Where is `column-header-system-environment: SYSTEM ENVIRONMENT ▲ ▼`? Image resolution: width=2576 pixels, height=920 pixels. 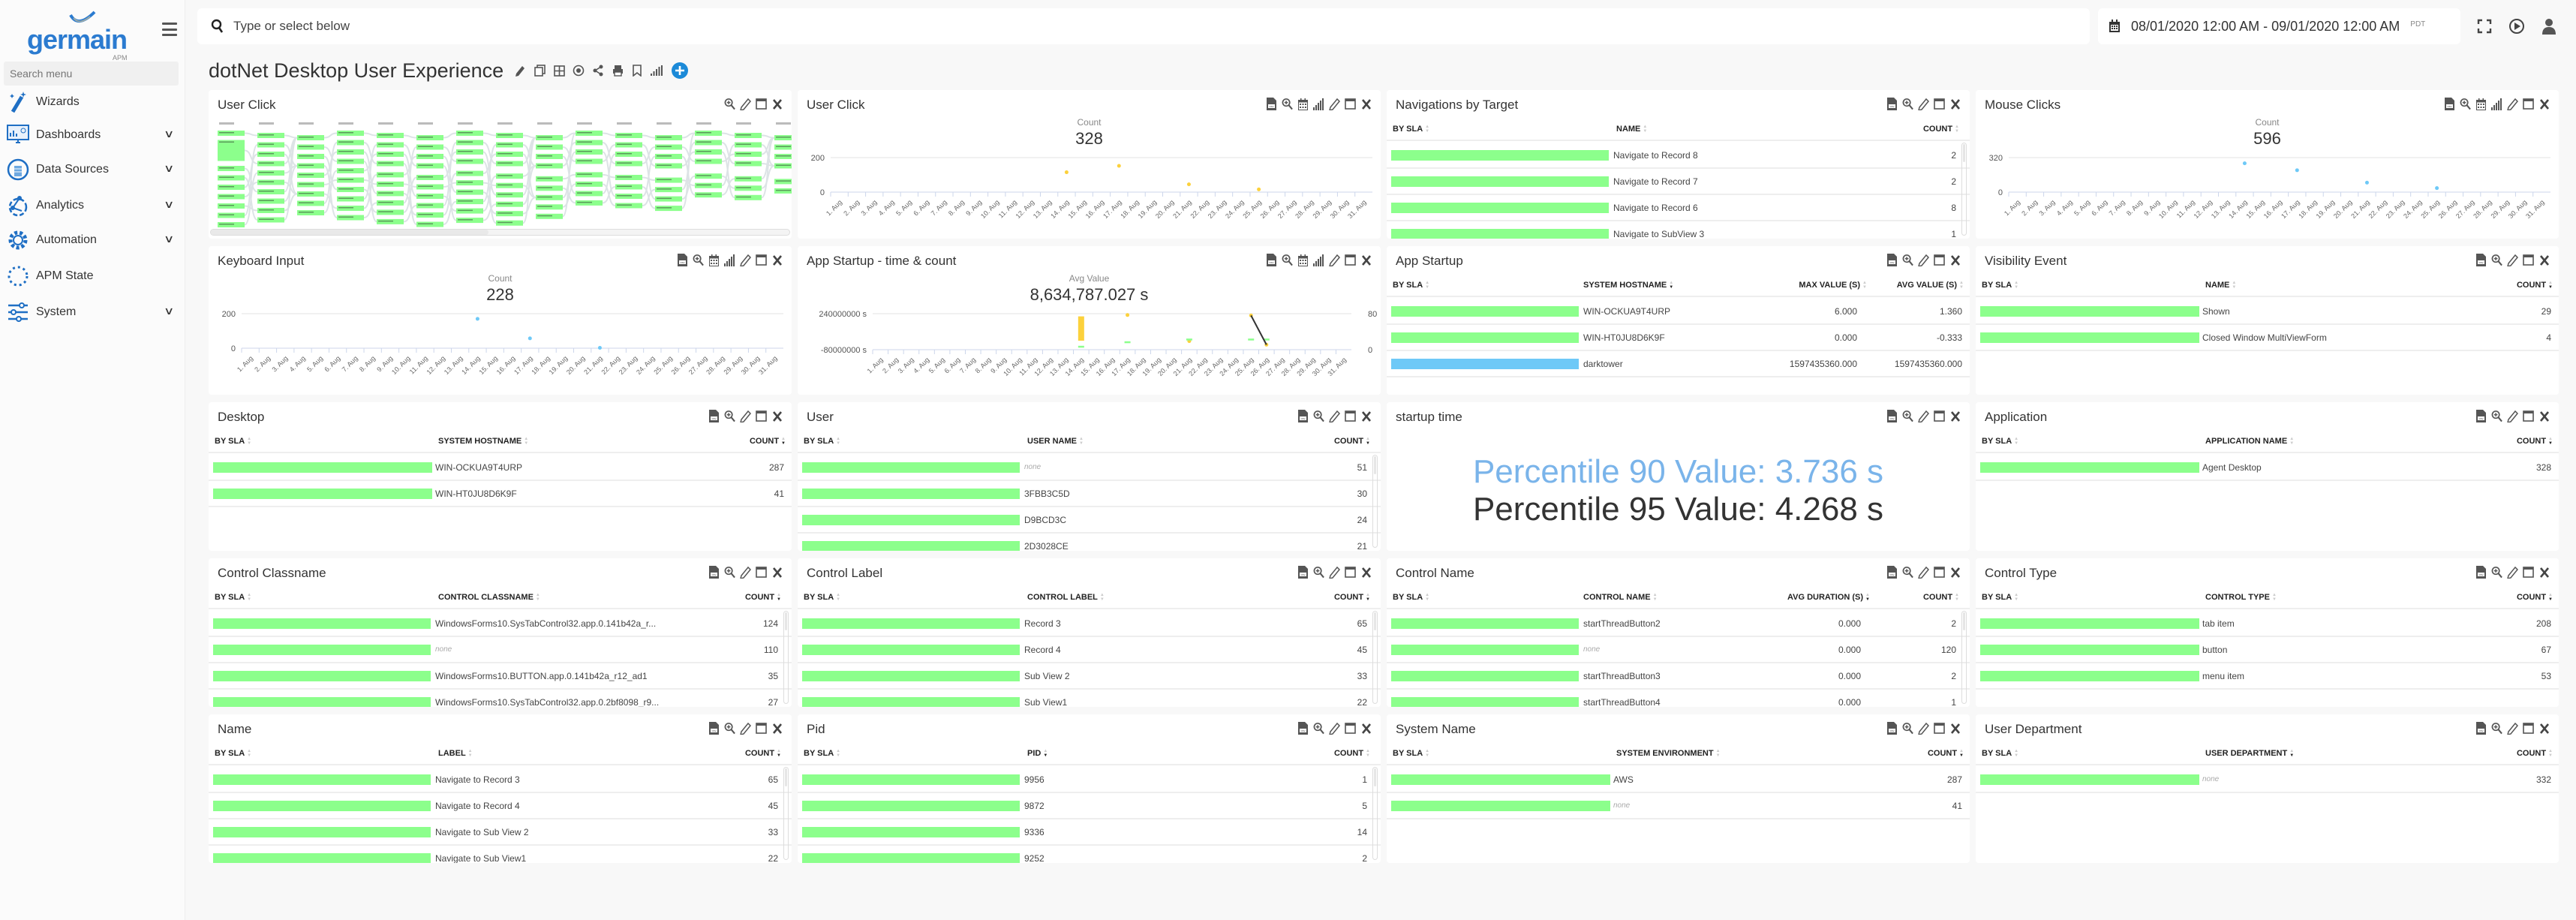 column-header-system-environment: SYSTEM ENVIRONMENT ▲ ▼ is located at coordinates (1668, 753).